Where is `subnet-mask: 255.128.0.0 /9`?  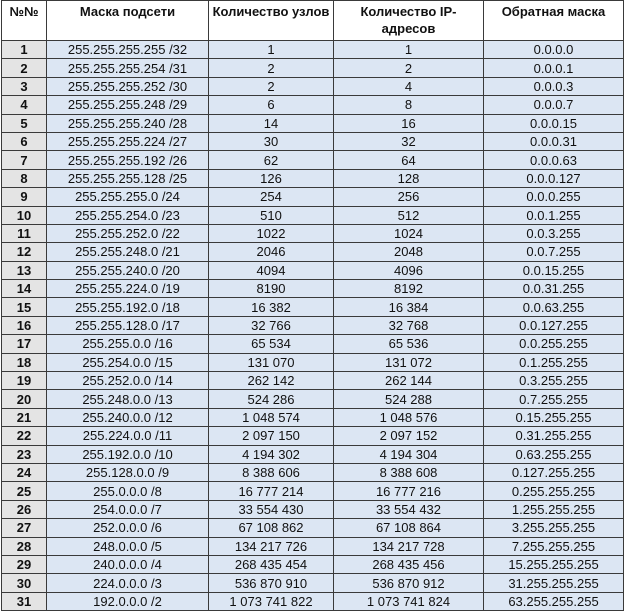
subnet-mask: 255.128.0.0 /9 is located at coordinates (127, 472).